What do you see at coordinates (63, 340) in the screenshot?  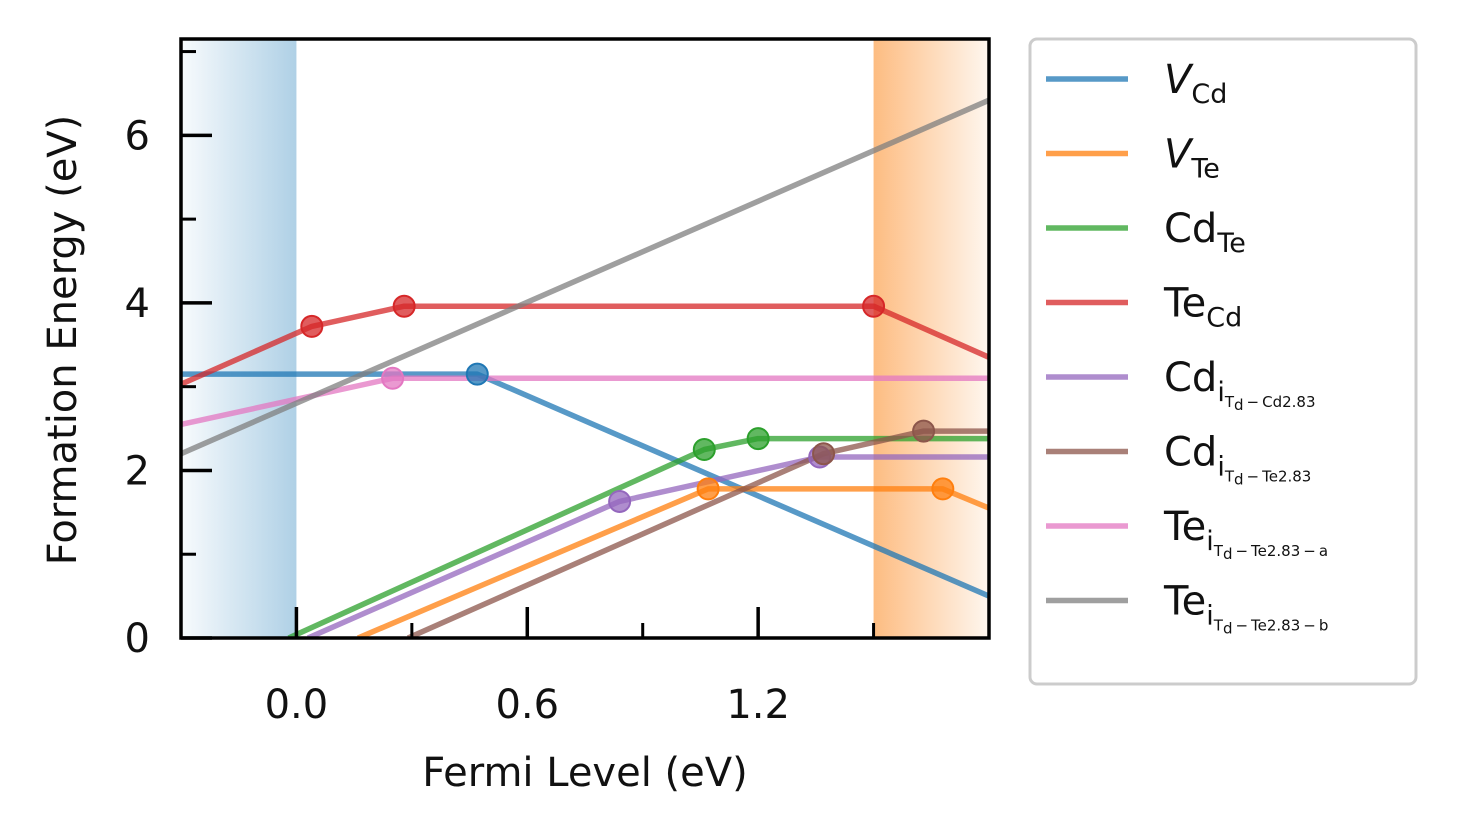 I see `y-axis-label: Formation Energy (eV)` at bounding box center [63, 340].